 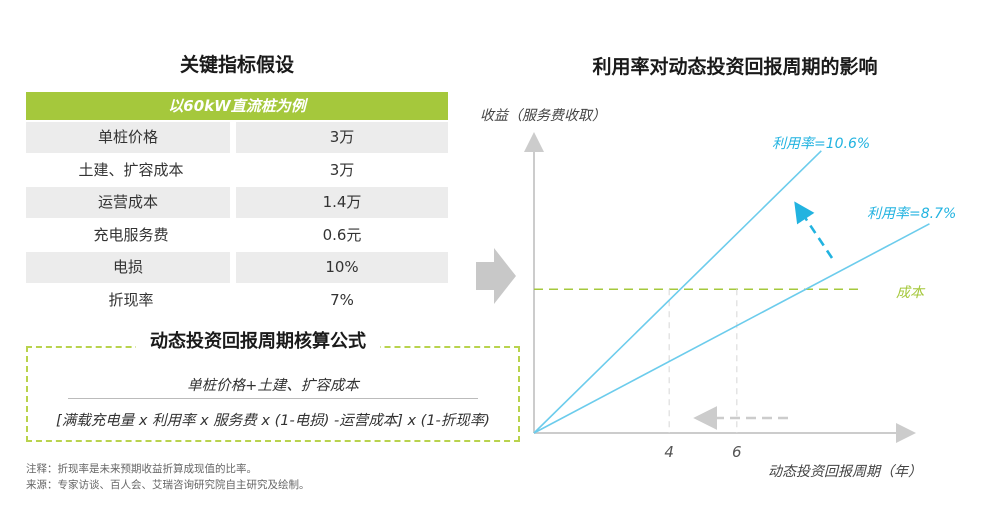 I want to click on right-arrow-icon, so click(x=496, y=276).